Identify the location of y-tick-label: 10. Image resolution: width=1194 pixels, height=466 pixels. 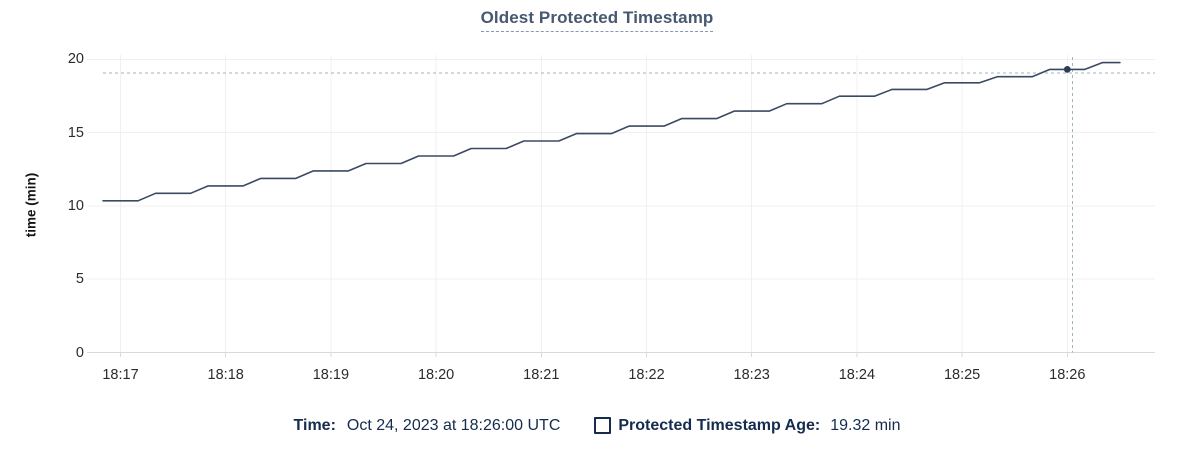
(75, 205).